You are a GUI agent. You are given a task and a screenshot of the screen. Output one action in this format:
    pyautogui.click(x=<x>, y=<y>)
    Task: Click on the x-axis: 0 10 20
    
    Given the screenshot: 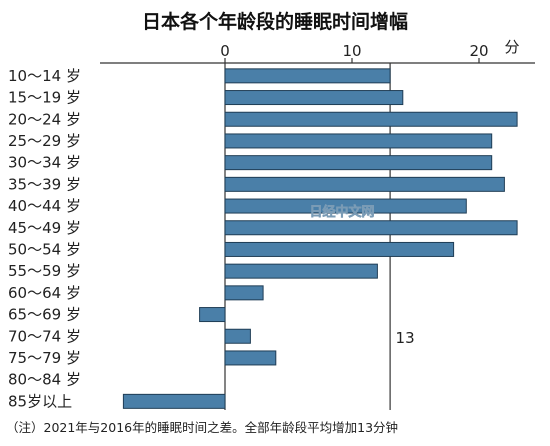 What is the action you would take?
    pyautogui.click(x=354, y=52)
    